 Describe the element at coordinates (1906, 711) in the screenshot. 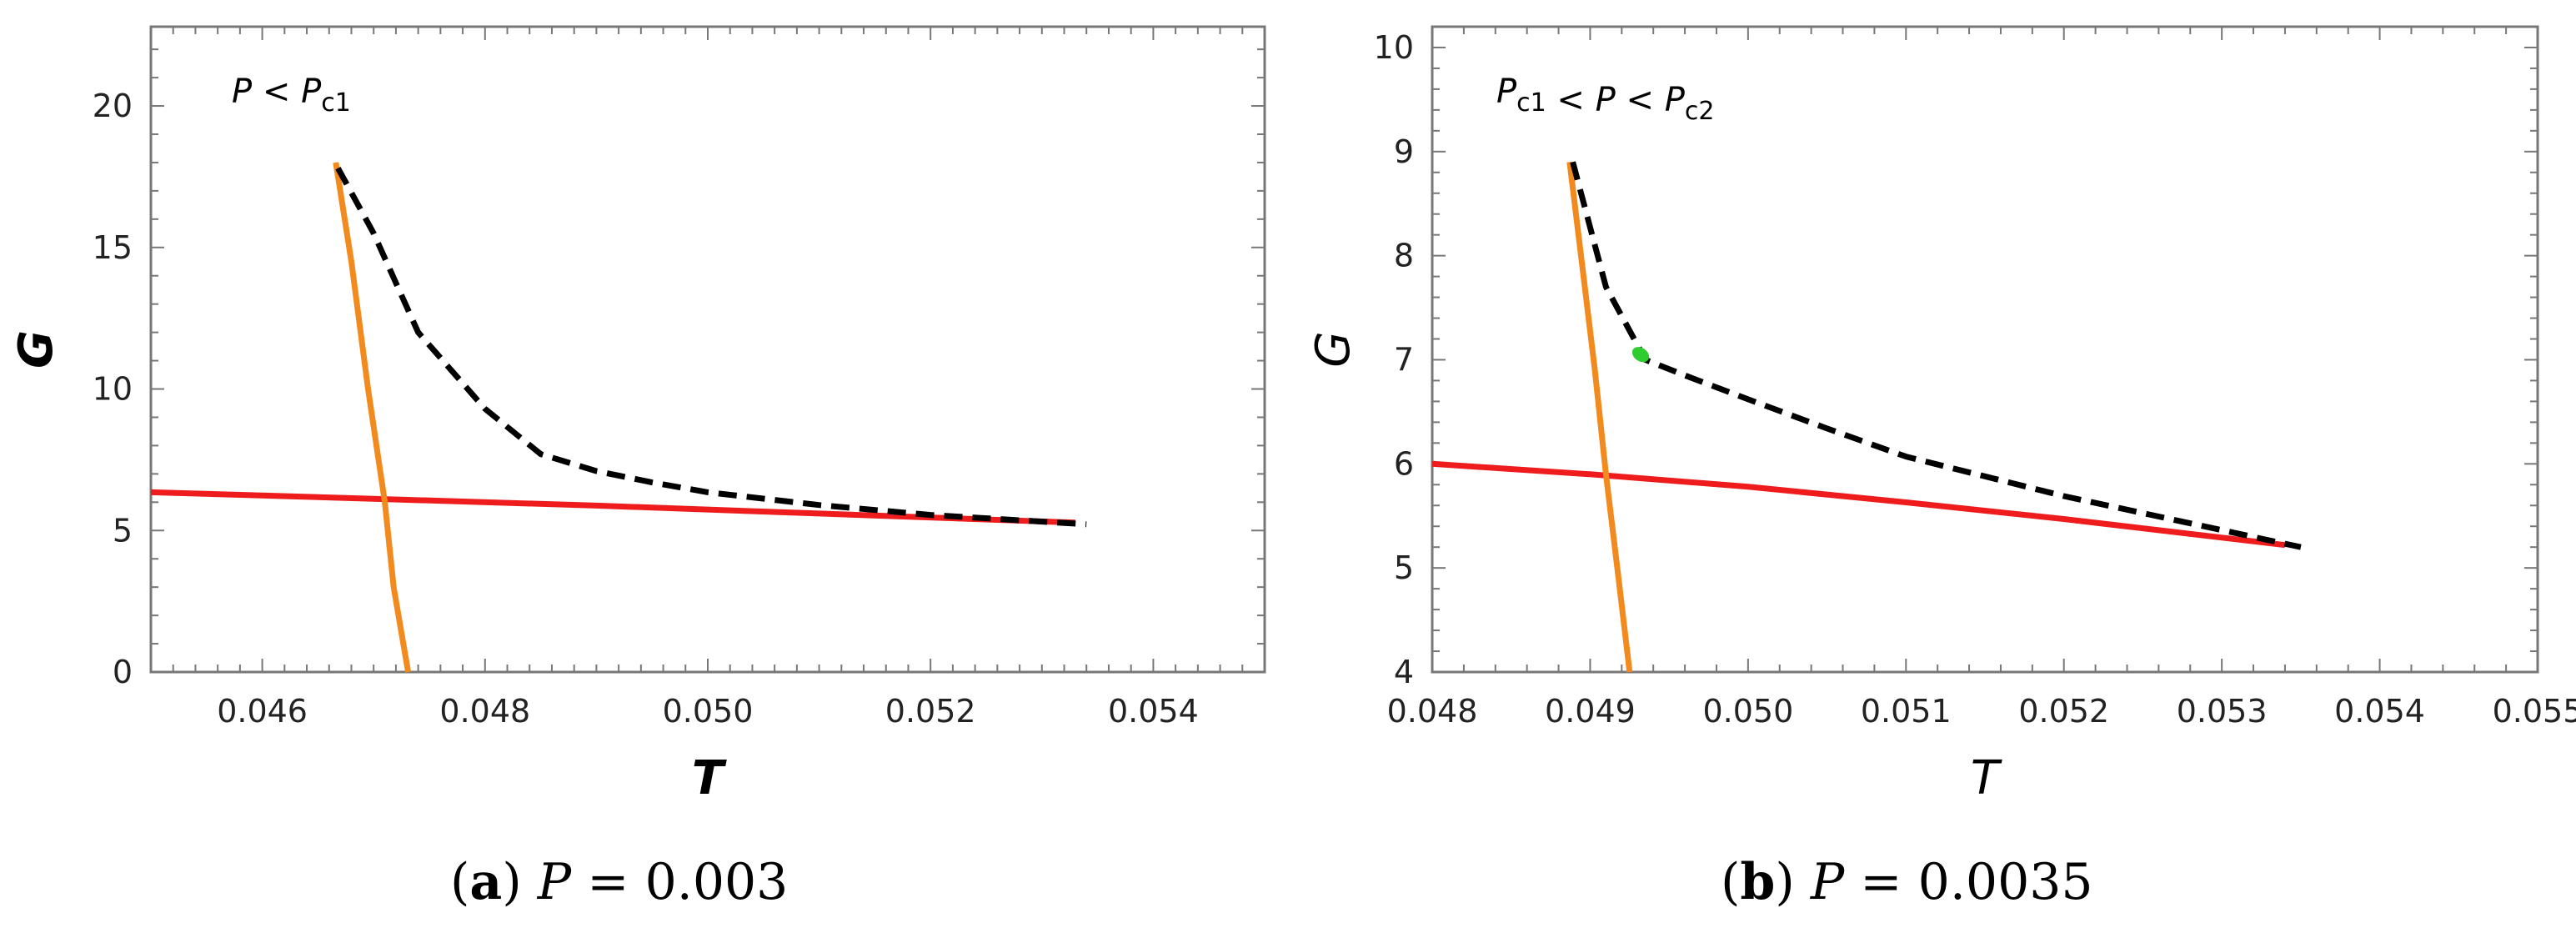

I see `x-tick-label: 0.051` at that location.